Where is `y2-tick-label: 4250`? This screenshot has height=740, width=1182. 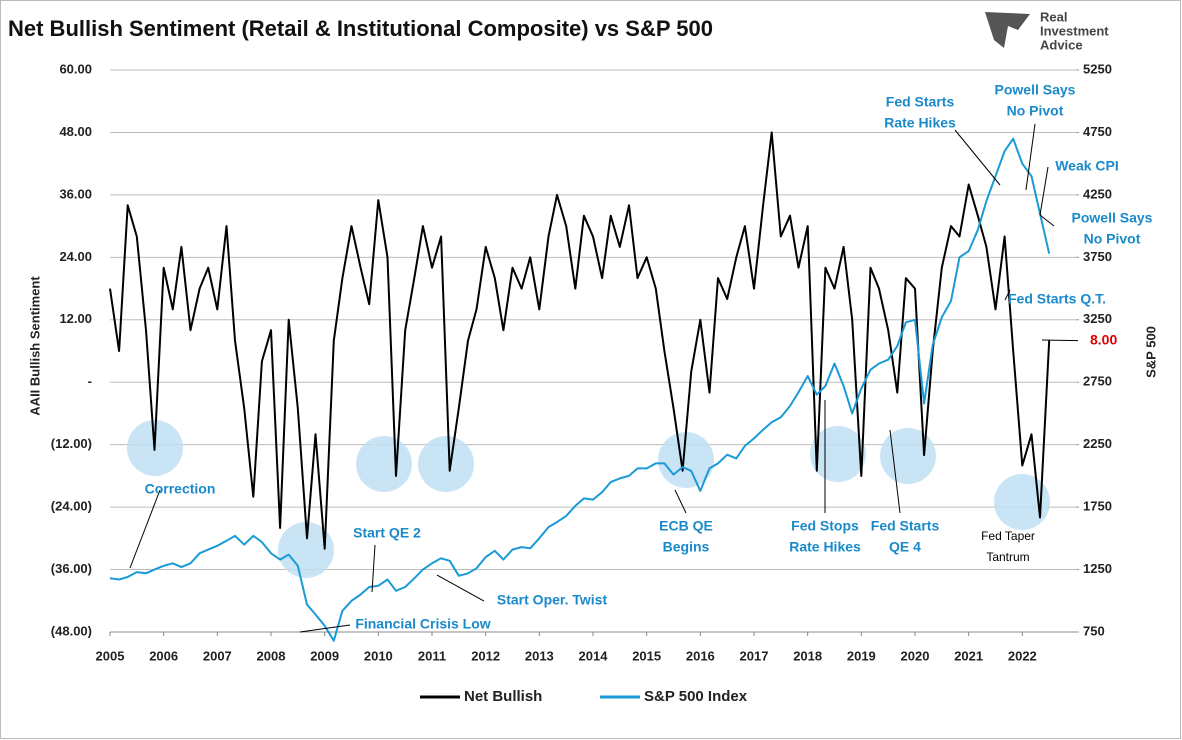
y2-tick-label: 4250 is located at coordinates (1097, 193).